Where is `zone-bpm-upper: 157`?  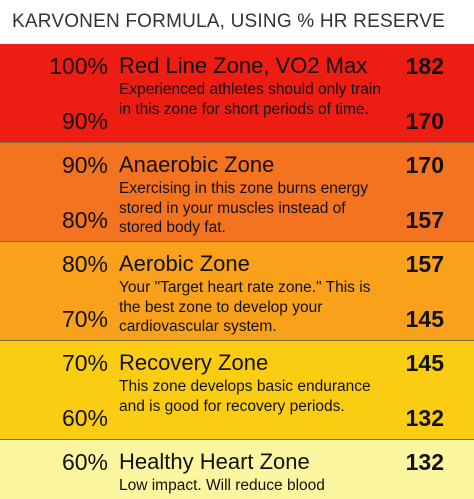 zone-bpm-upper: 157 is located at coordinates (424, 264).